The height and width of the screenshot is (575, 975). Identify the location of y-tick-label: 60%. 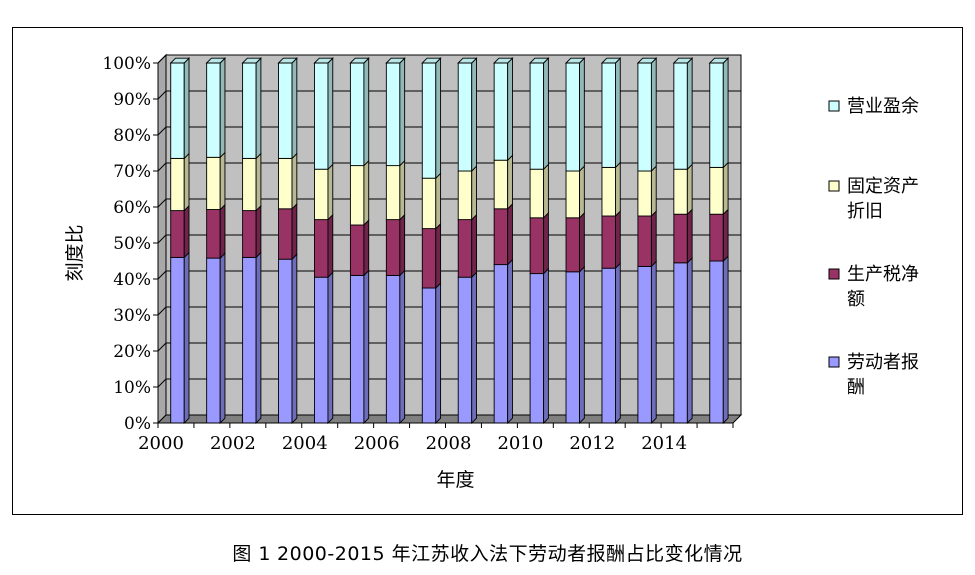
(132, 208).